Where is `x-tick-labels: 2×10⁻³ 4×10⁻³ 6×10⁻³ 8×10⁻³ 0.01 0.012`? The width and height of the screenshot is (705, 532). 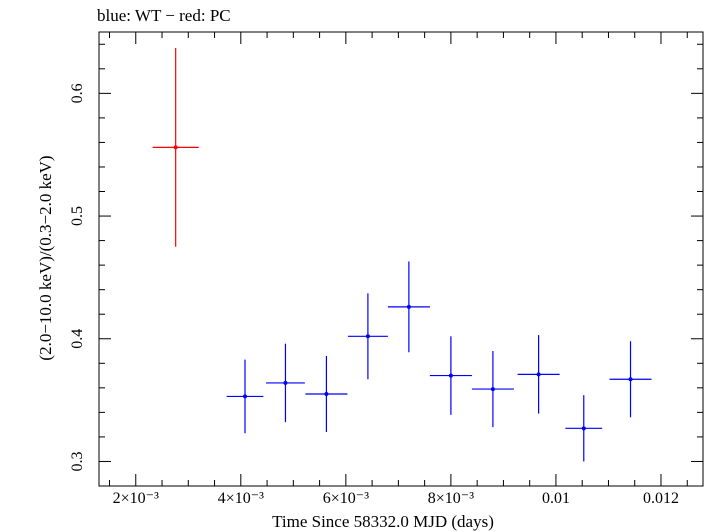 x-tick-labels: 2×10⁻³ 4×10⁻³ 6×10⁻³ 8×10⁻³ 0.01 0.012 is located at coordinates (396, 498).